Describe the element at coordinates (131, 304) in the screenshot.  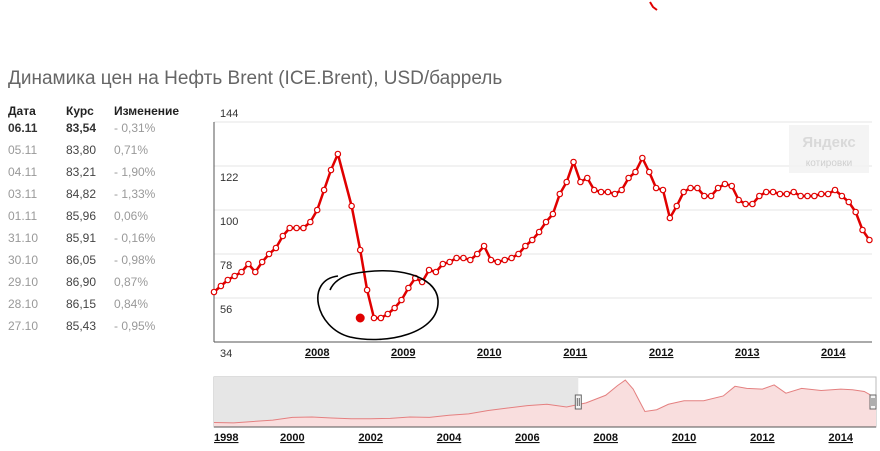
I see `row-change: 0,84%` at that location.